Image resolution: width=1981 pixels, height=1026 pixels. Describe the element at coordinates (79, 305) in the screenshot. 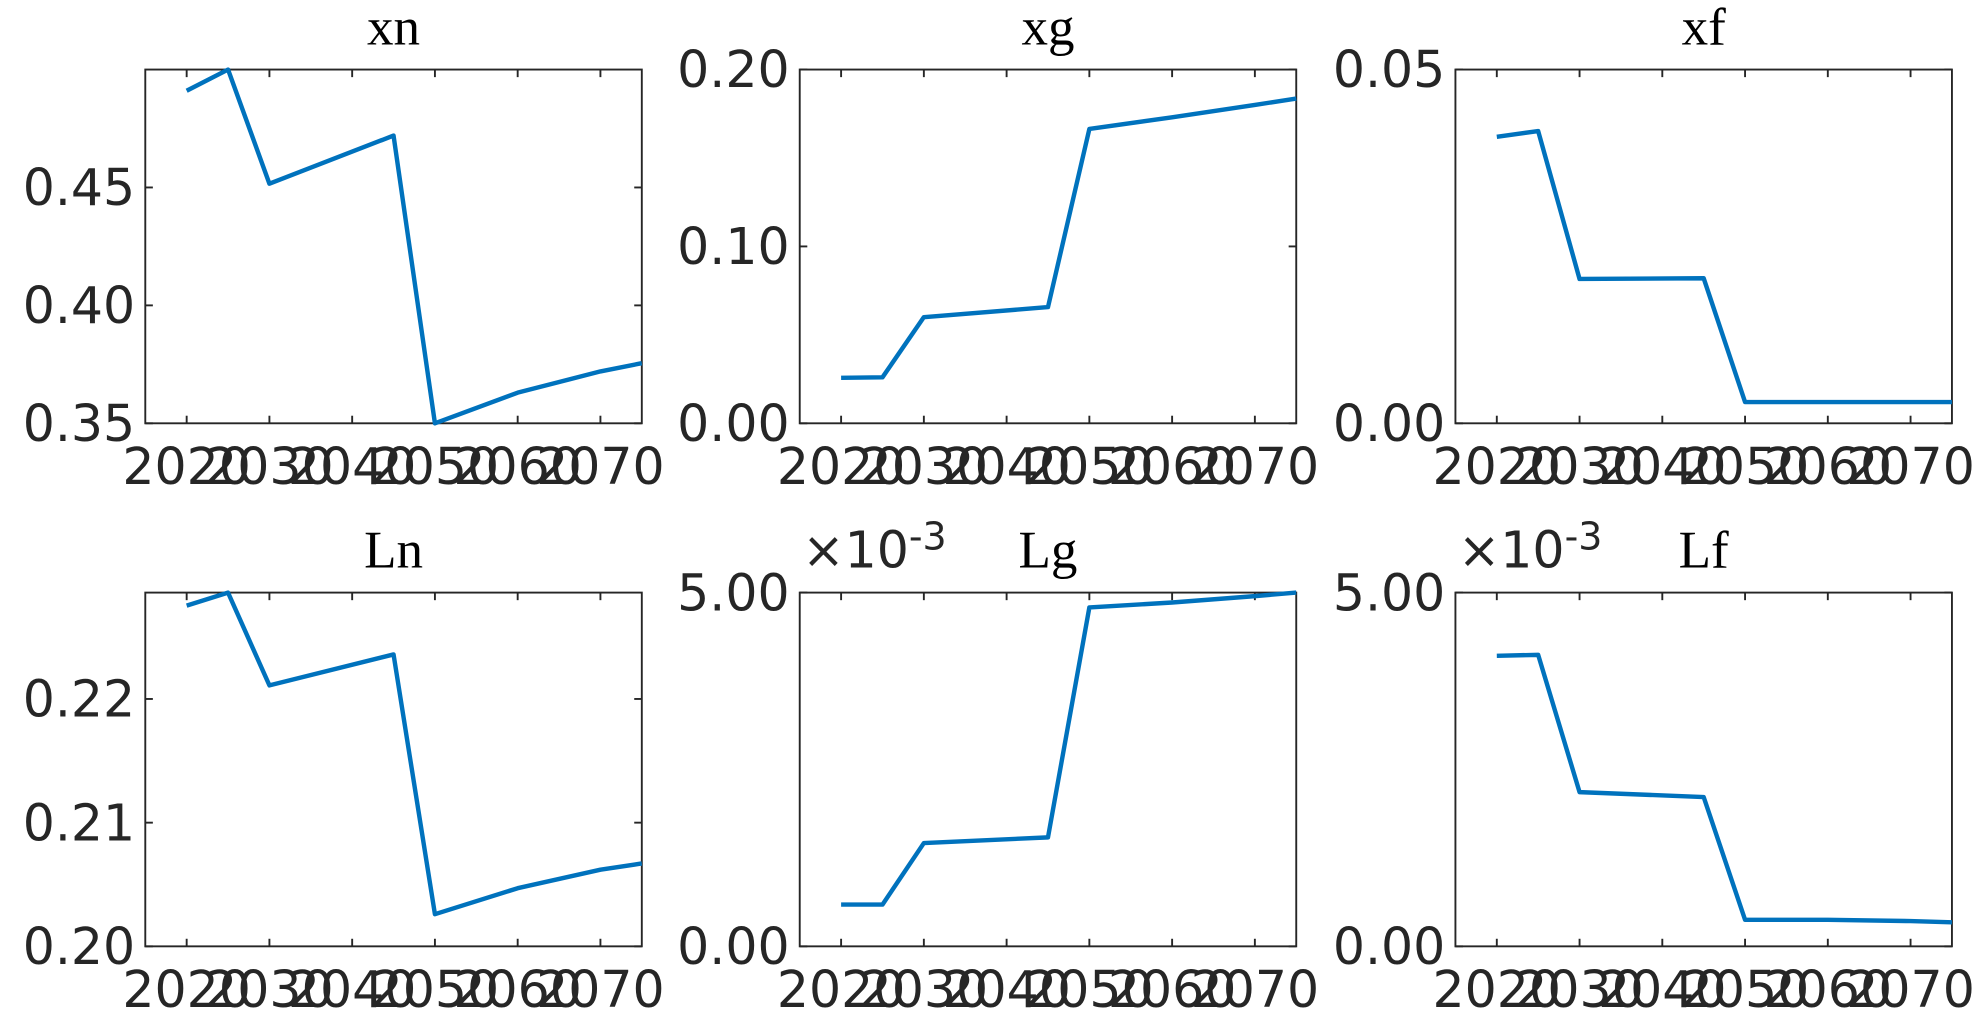

I see `y-tick-label: 0.40` at that location.